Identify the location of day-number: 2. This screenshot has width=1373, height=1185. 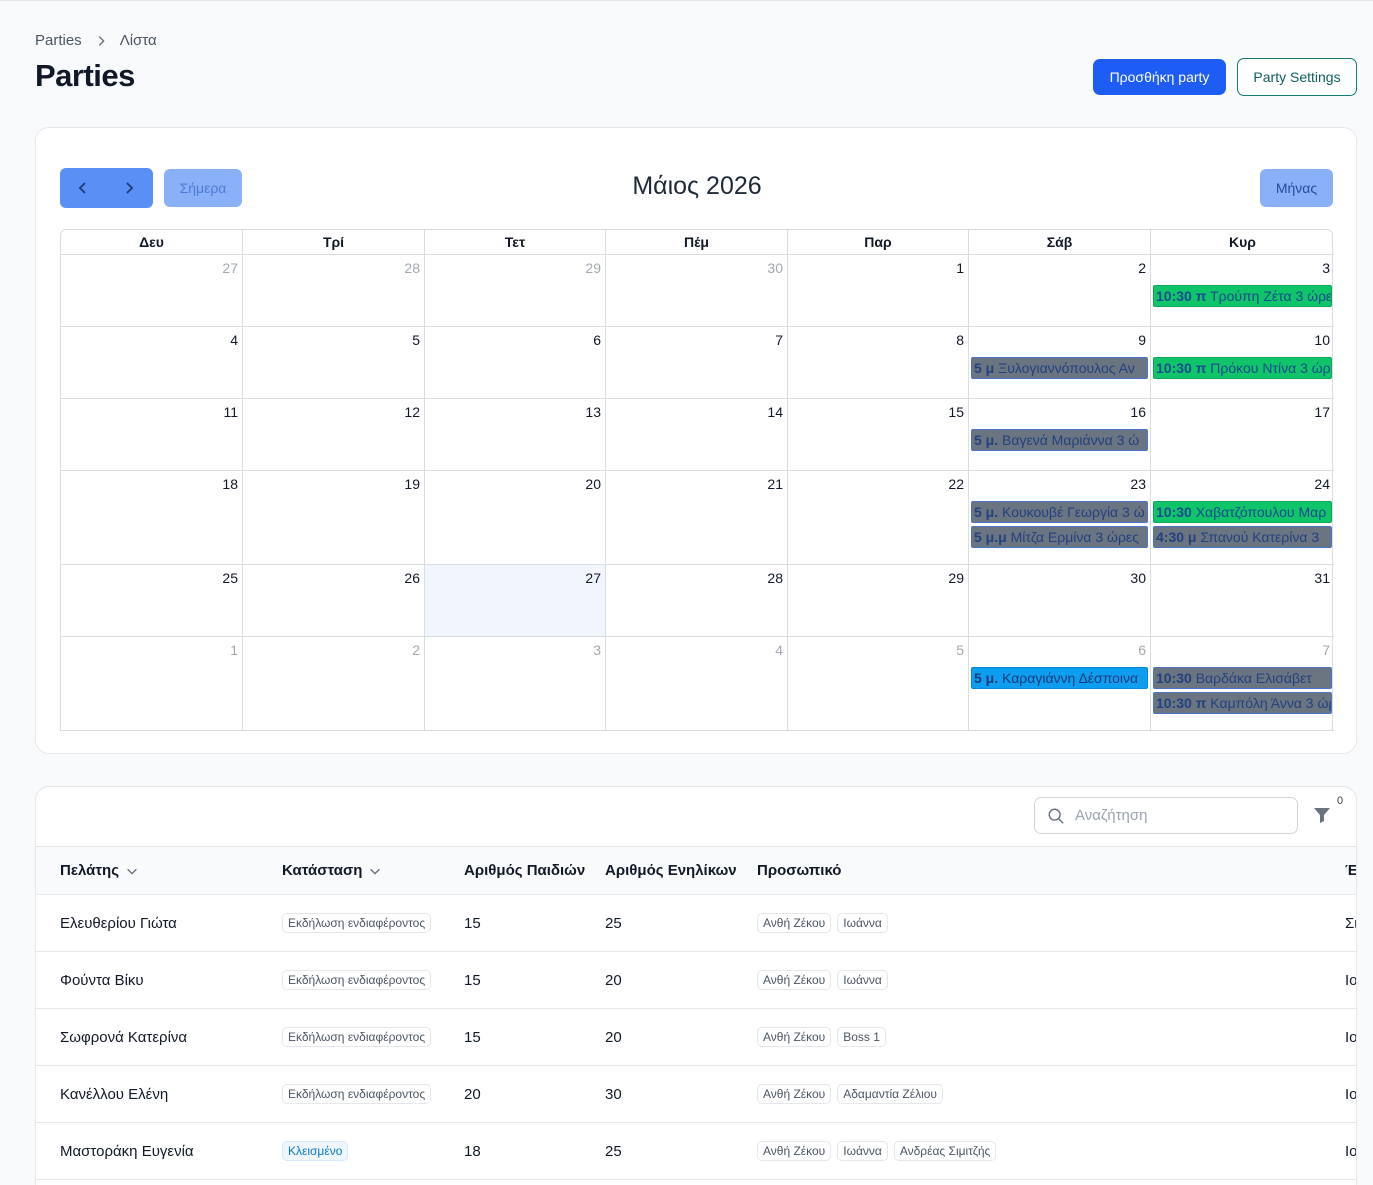
(1142, 268).